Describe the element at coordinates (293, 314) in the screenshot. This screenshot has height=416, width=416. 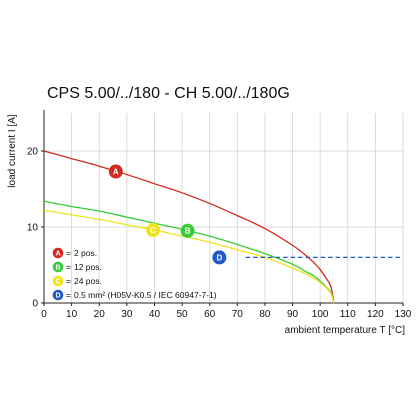
I see `x-tick-label: 90` at that location.